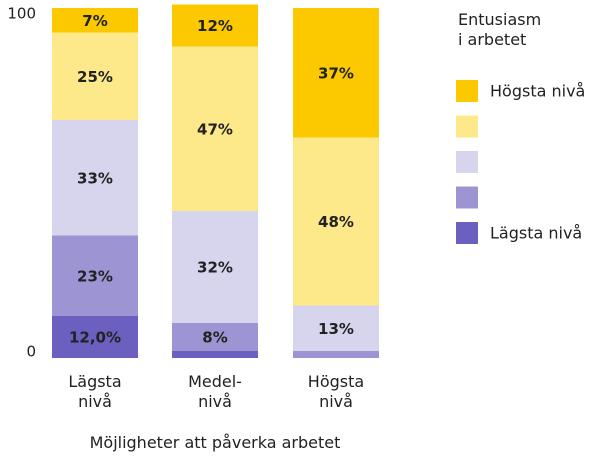  I want to click on x-tick-label: Lägsta nivå, so click(95, 391).